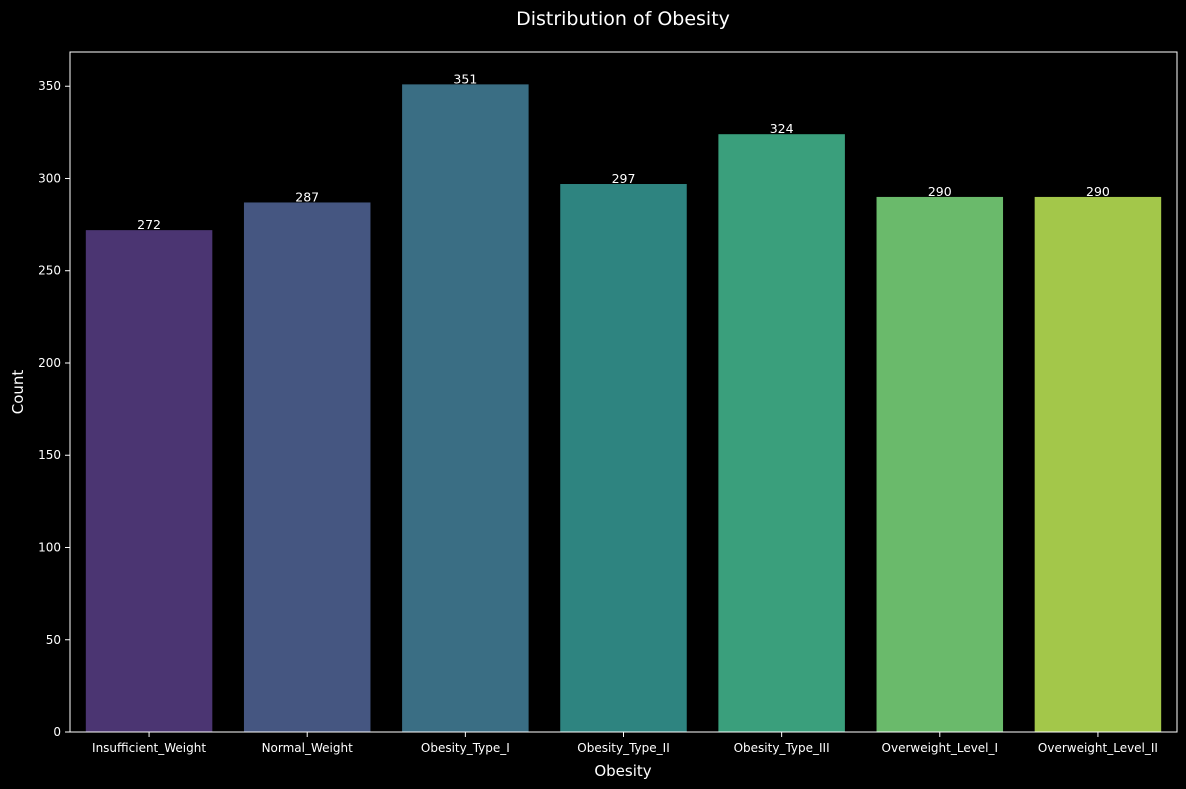 The height and width of the screenshot is (789, 1186). I want to click on chart-title: Distribution of Obesity, so click(623, 19).